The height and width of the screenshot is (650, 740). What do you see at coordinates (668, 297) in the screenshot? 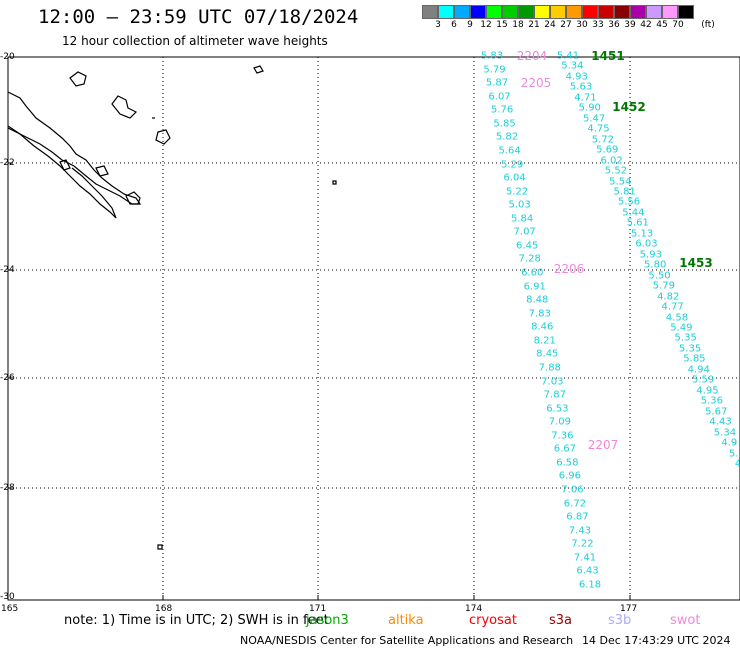
I see `track-east-value: 4.82` at bounding box center [668, 297].